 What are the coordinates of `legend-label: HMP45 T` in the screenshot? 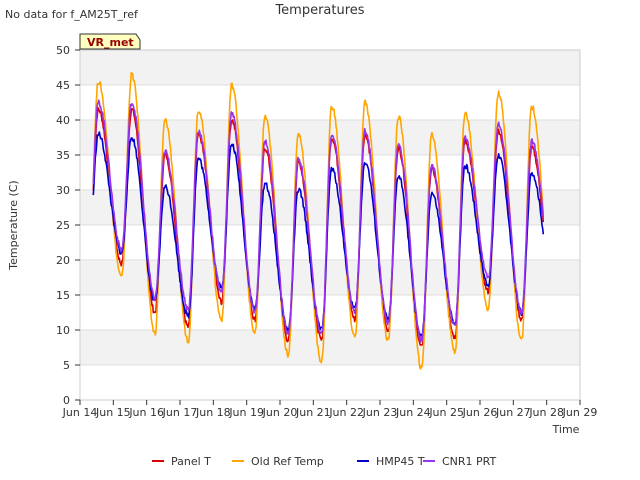 It's located at (400, 461).